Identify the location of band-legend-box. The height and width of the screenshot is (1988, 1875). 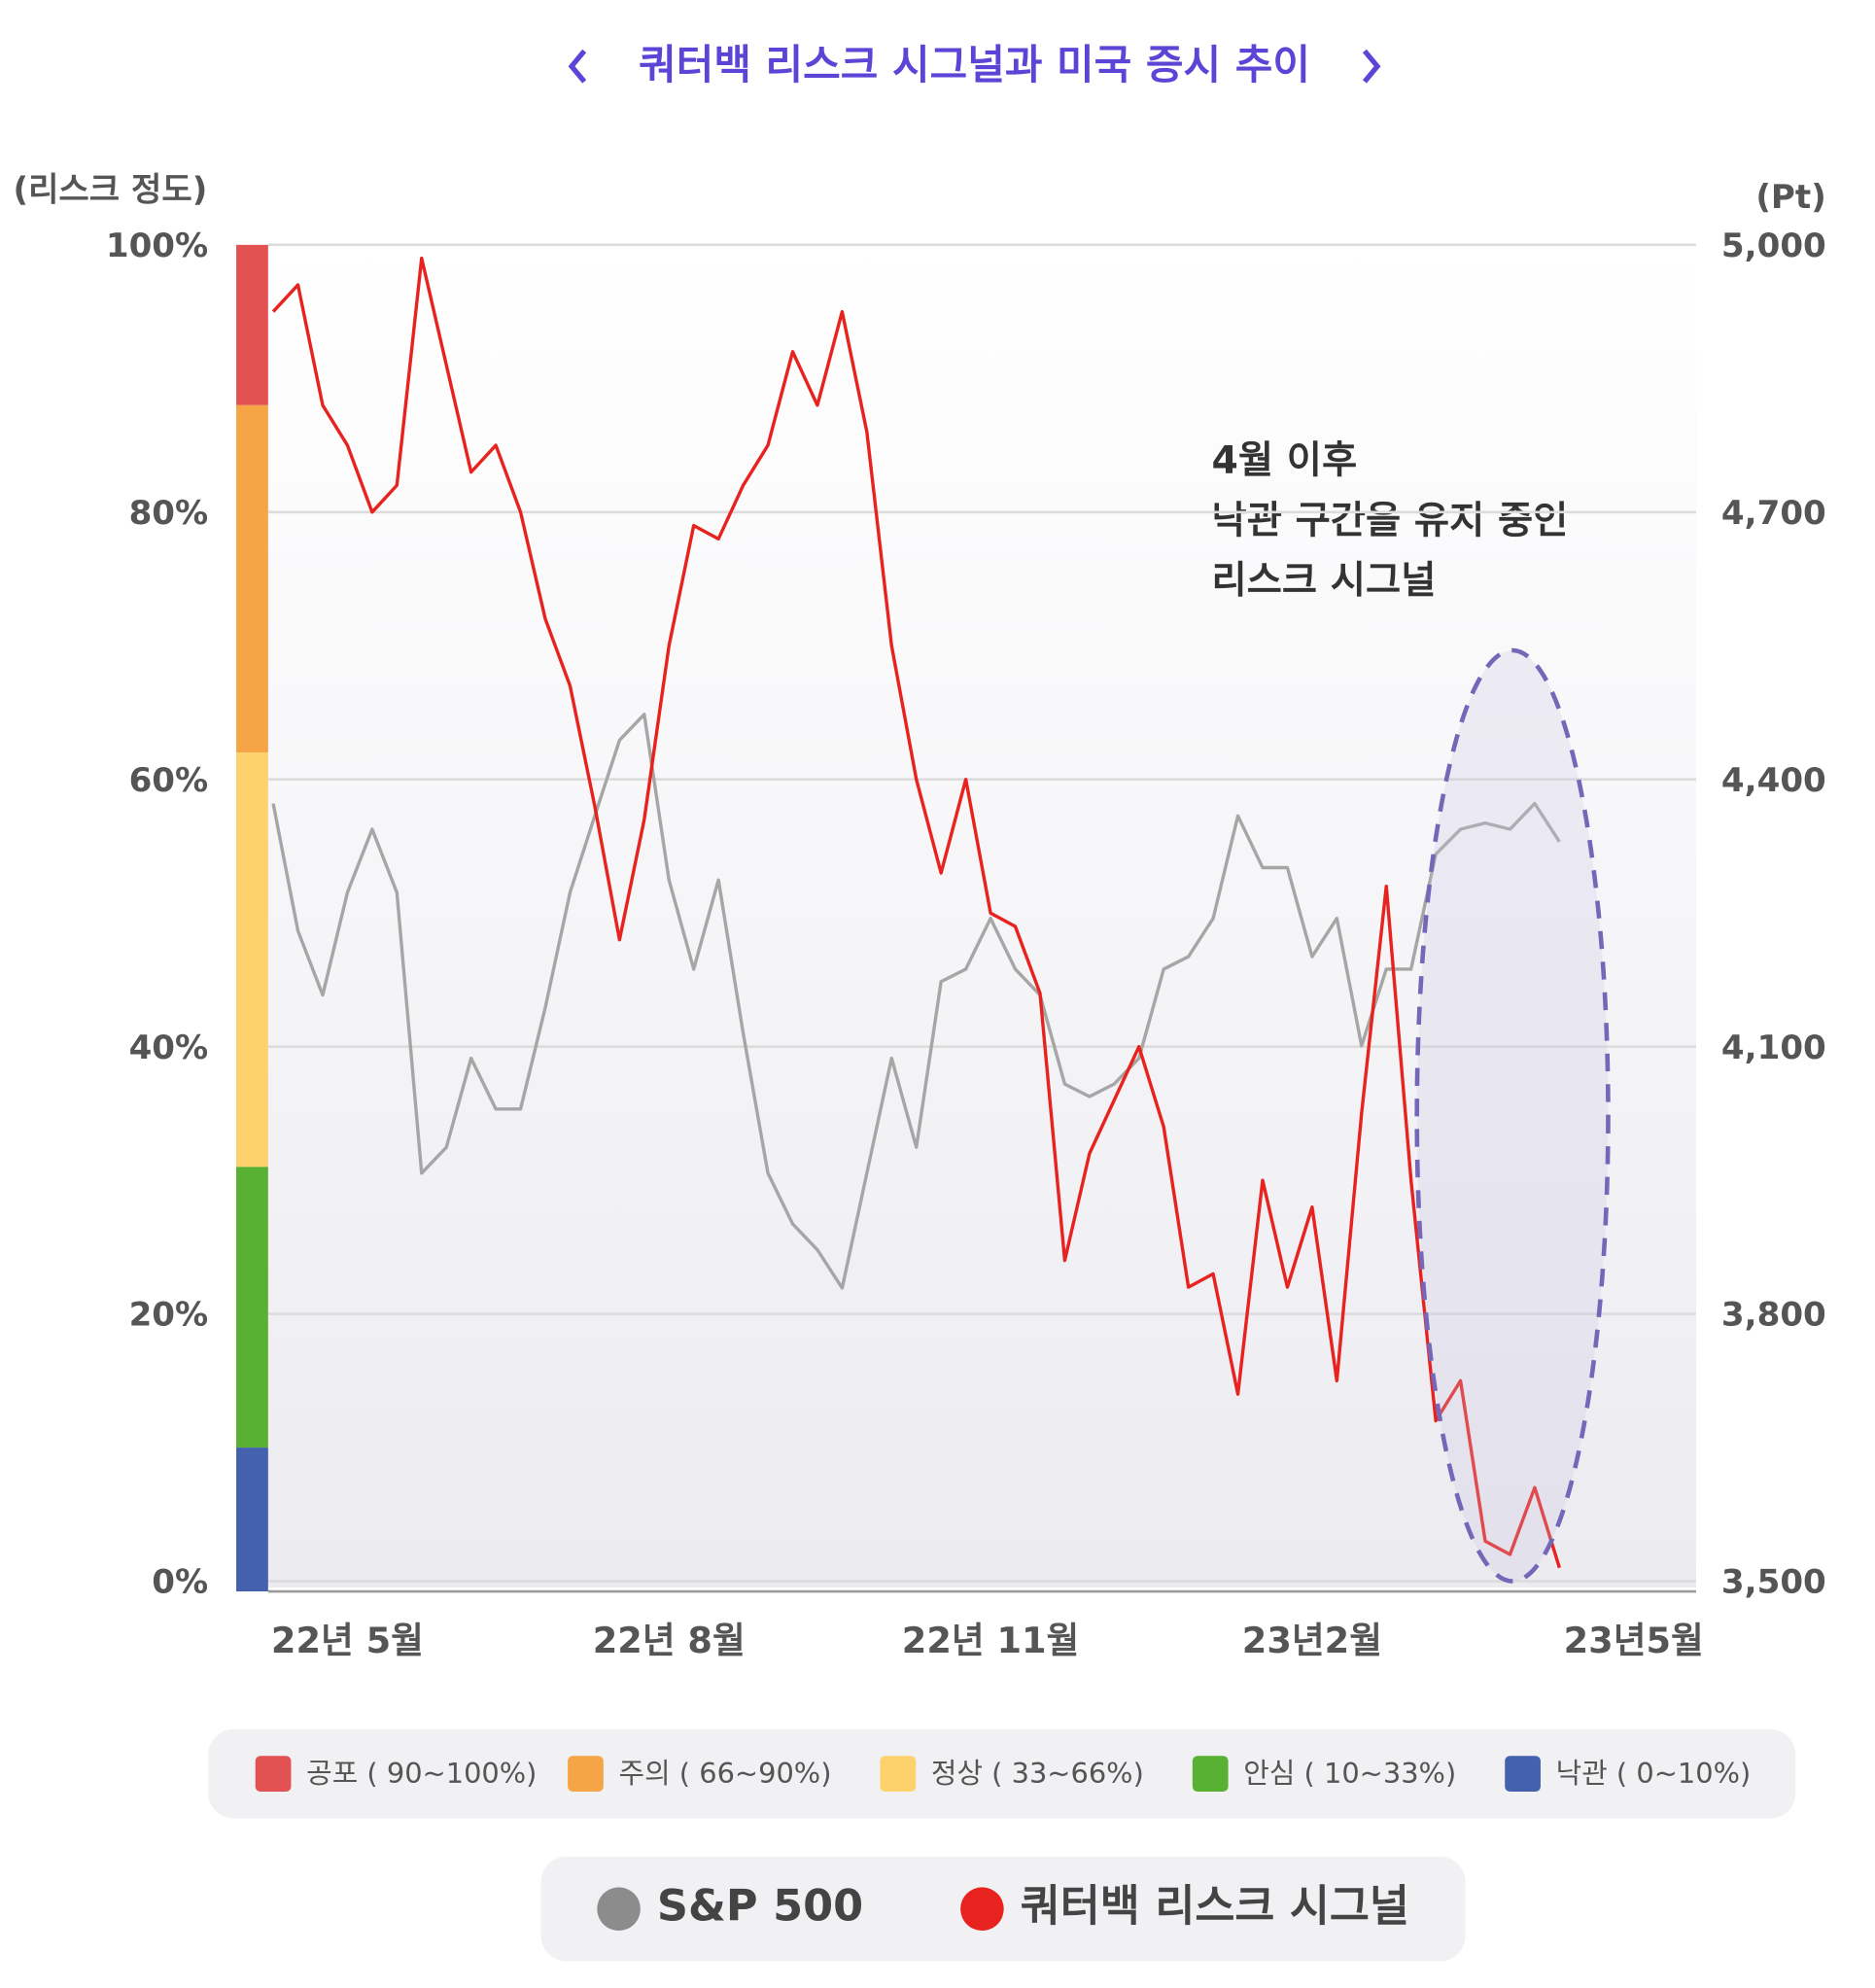
(1002, 1774).